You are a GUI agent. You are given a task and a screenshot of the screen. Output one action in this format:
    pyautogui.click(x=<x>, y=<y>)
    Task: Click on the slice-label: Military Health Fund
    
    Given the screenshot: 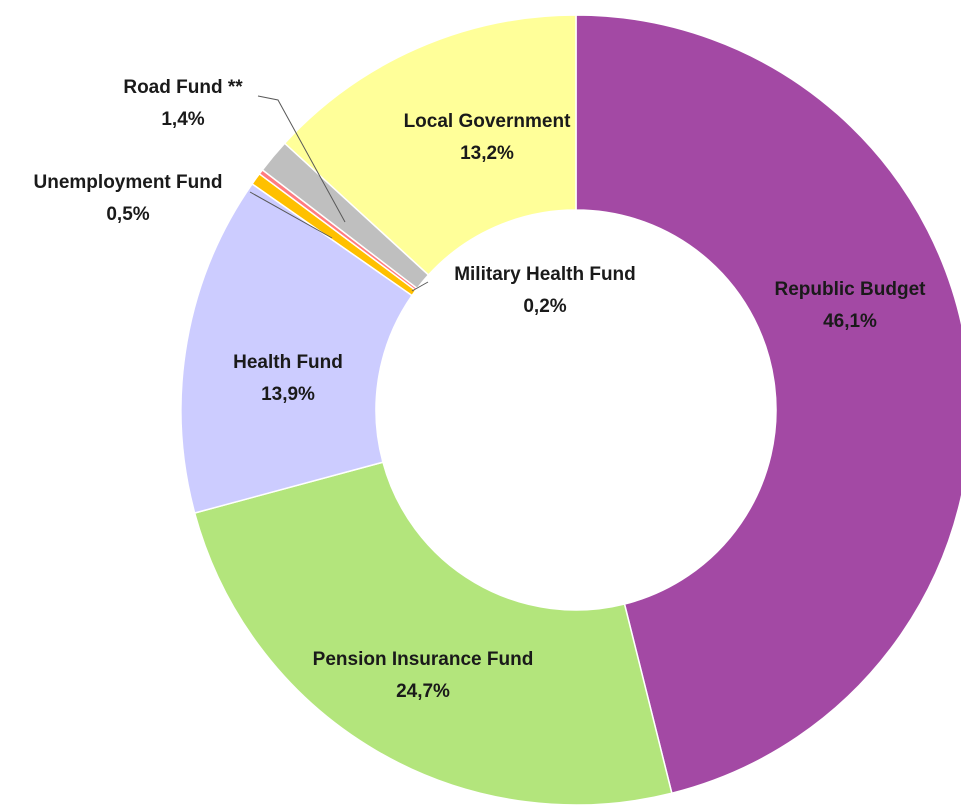 What is the action you would take?
    pyautogui.click(x=545, y=274)
    